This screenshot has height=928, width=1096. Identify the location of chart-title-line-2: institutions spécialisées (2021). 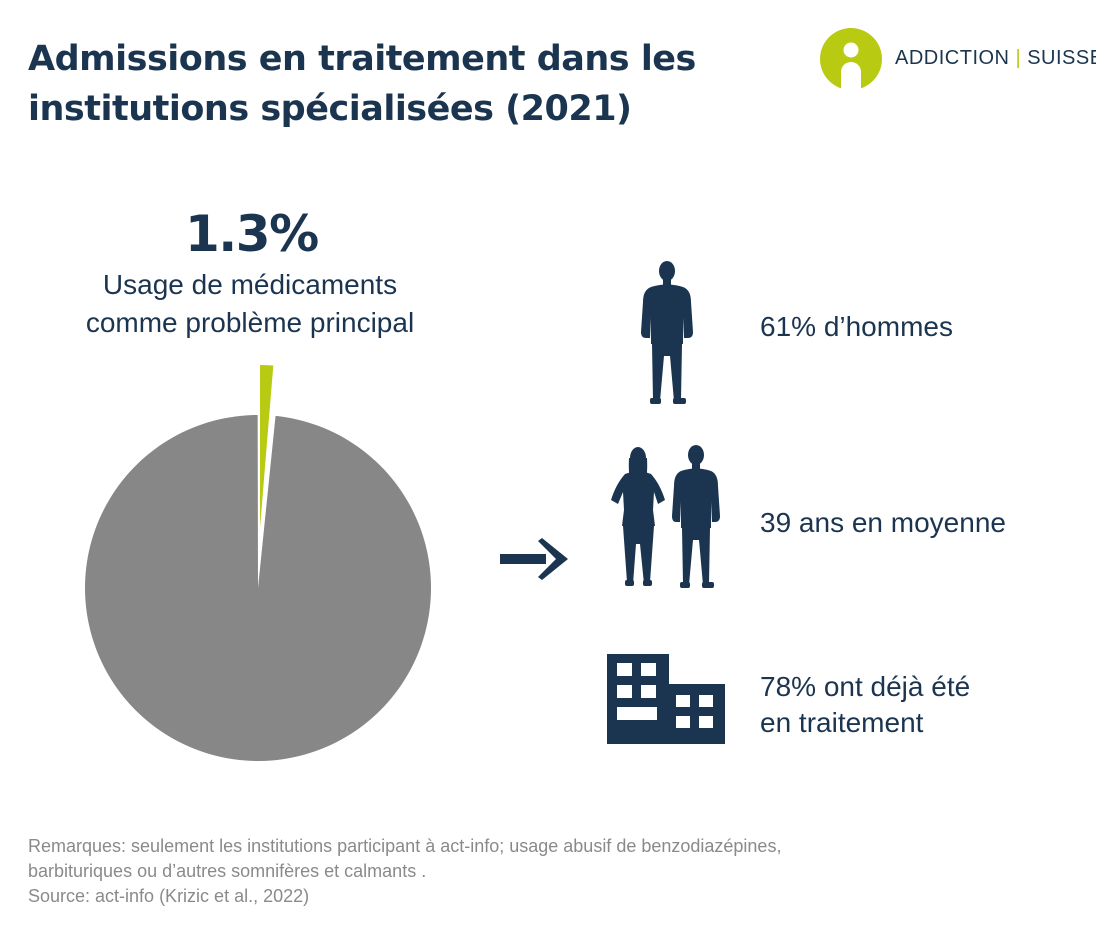
(330, 109).